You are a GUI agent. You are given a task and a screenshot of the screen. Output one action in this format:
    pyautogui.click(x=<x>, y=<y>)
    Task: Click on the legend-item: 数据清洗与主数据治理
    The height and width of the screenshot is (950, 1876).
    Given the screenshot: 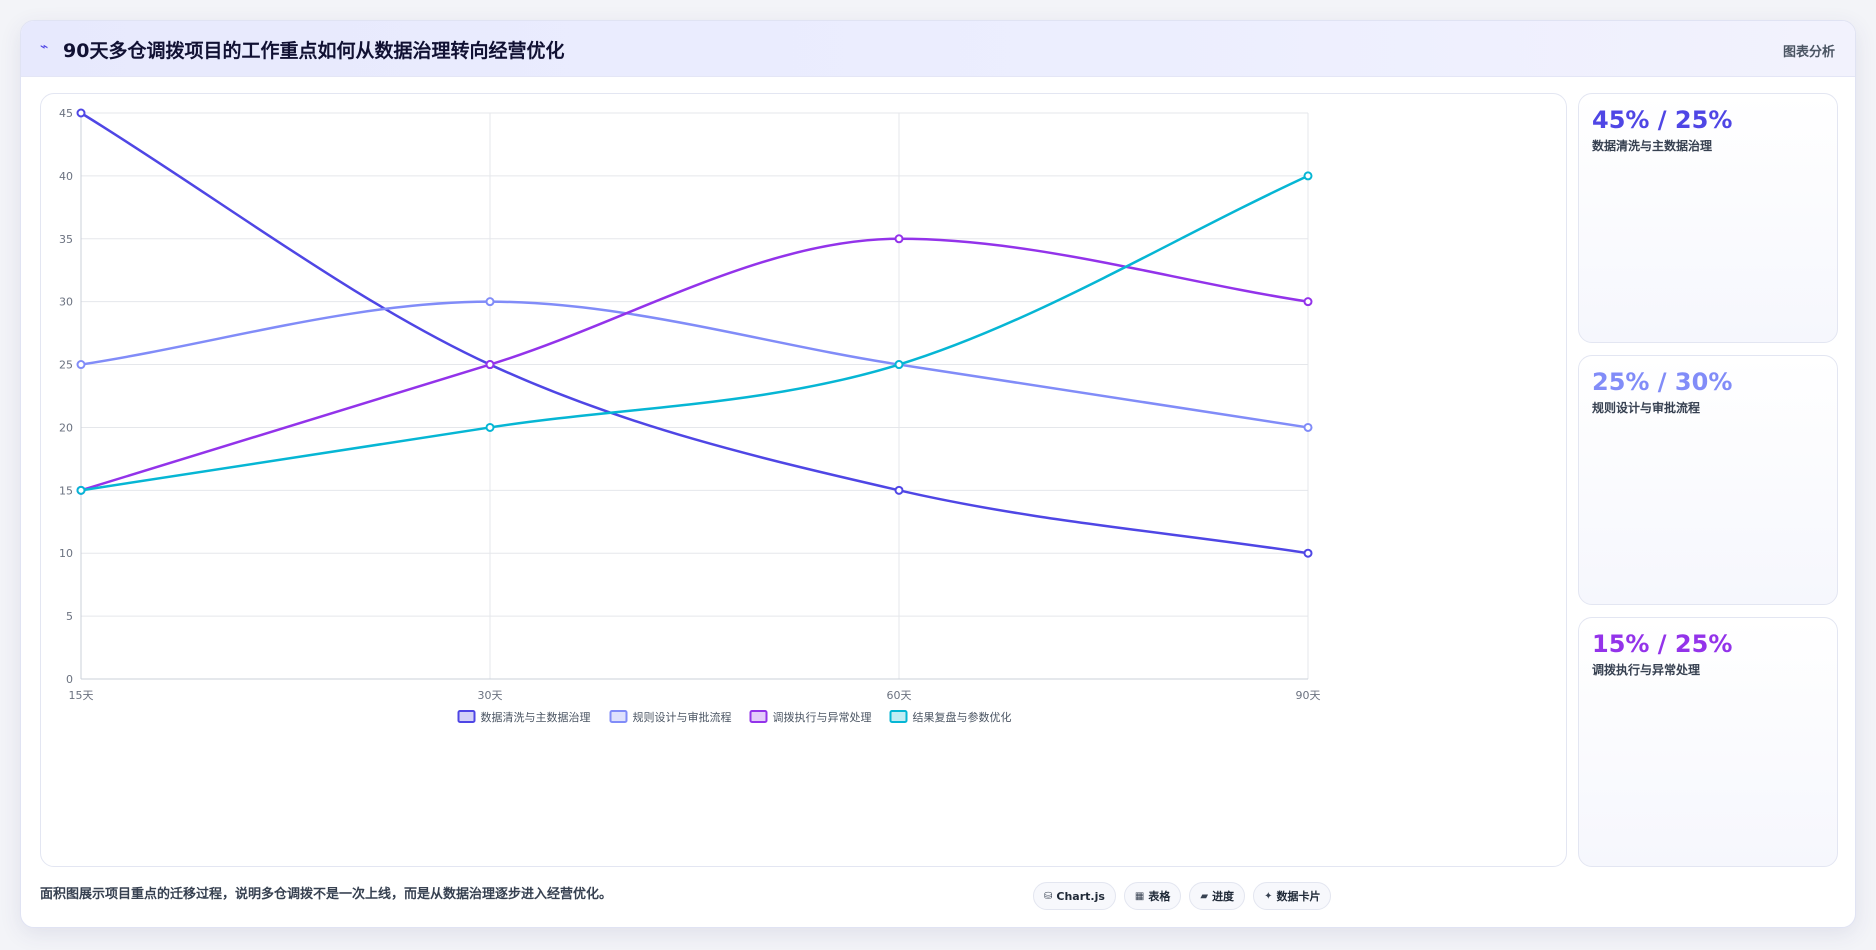 What is the action you would take?
    pyautogui.click(x=524, y=717)
    